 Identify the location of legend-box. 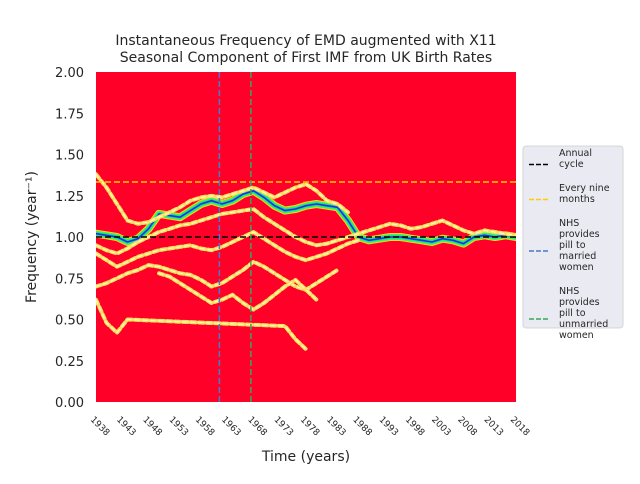
(573, 237).